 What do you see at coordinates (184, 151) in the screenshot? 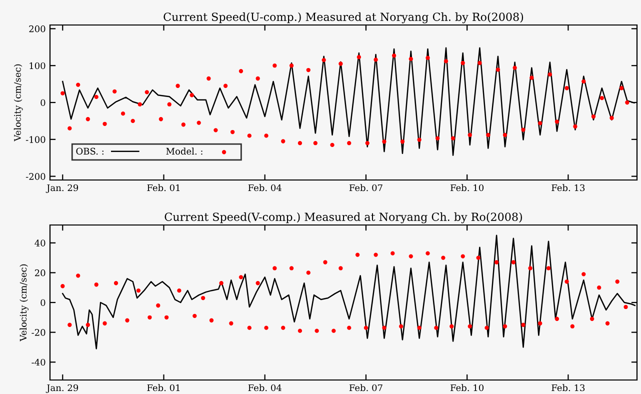
I see `legend-label: Model. :` at bounding box center [184, 151].